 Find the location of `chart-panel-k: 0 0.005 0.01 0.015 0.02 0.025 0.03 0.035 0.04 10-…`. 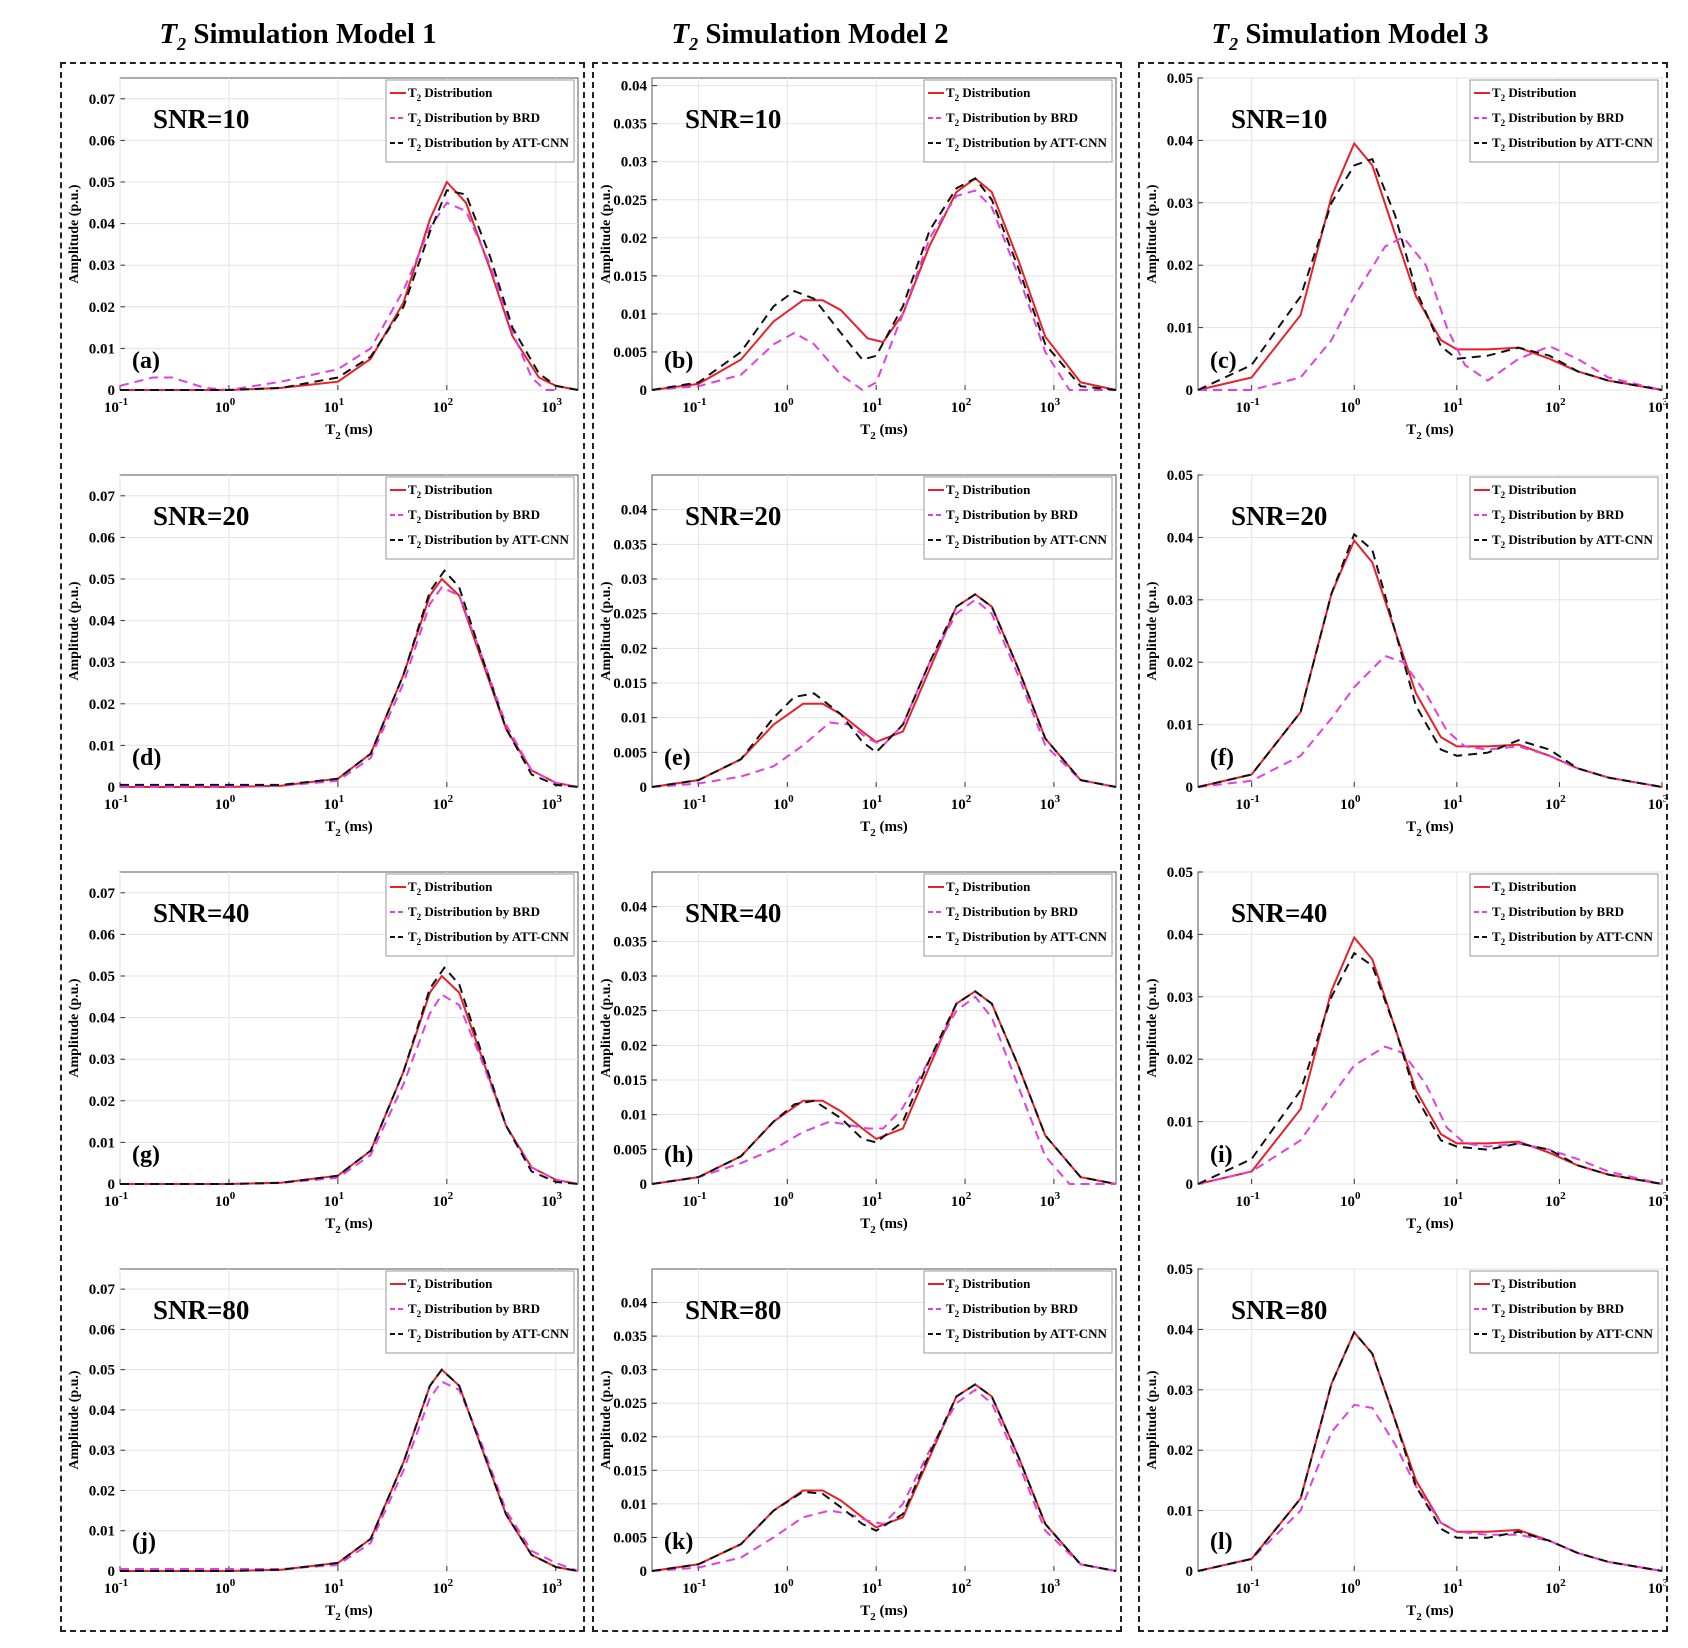

chart-panel-k: 0 0.005 0.01 0.015 0.02 0.025 0.03 0.035 0.04 10-… is located at coordinates (858, 1445).